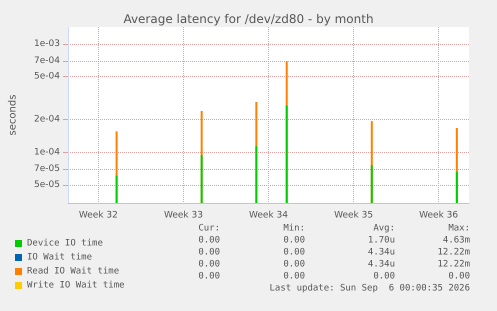 The height and width of the screenshot is (311, 497). What do you see at coordinates (183, 215) in the screenshot?
I see `x-tick-label: Week 33` at bounding box center [183, 215].